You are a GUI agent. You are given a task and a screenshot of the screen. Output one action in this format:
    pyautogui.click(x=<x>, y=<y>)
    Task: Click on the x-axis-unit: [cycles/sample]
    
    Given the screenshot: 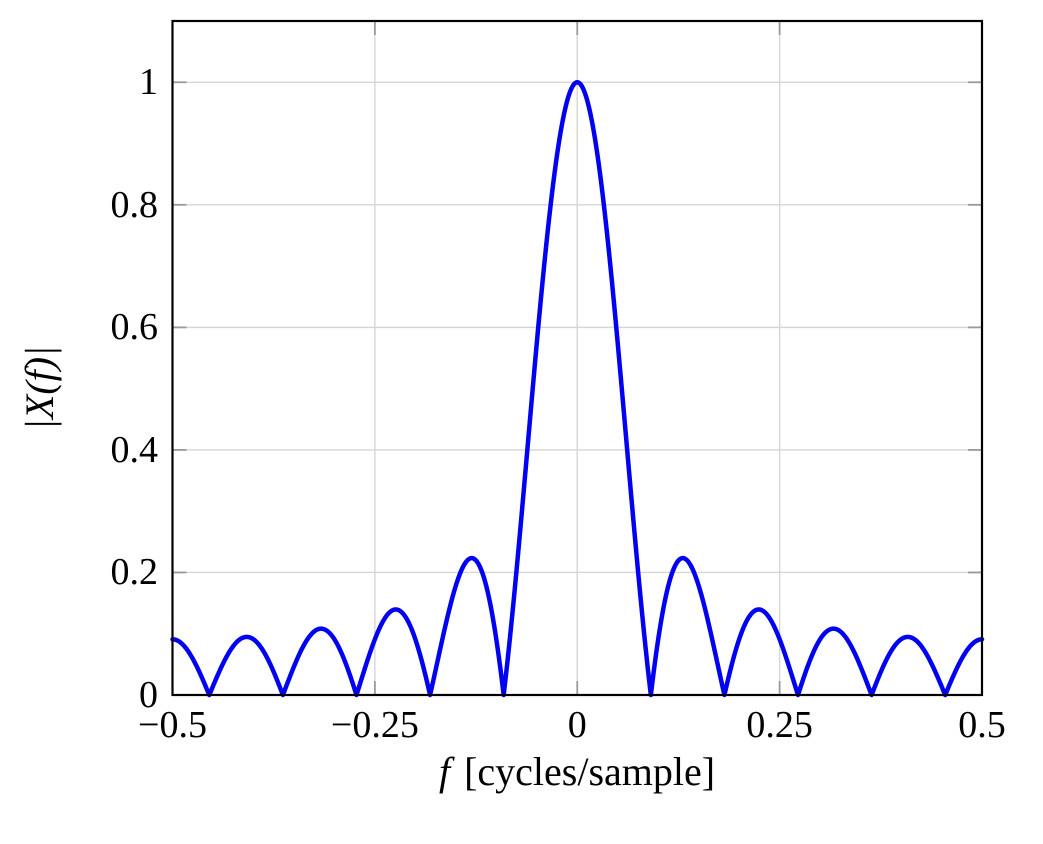 What is the action you would take?
    pyautogui.click(x=590, y=771)
    